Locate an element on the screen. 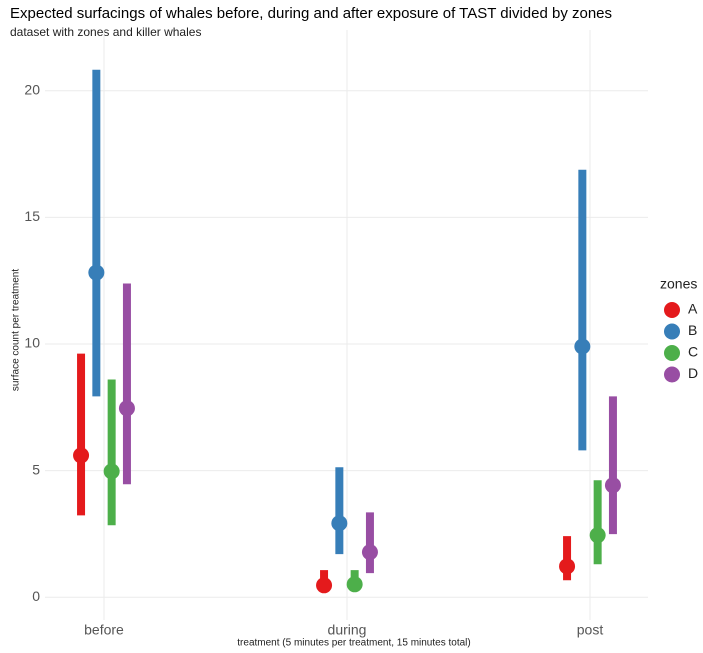 The width and height of the screenshot is (703, 653). legend-label: C is located at coordinates (693, 352).